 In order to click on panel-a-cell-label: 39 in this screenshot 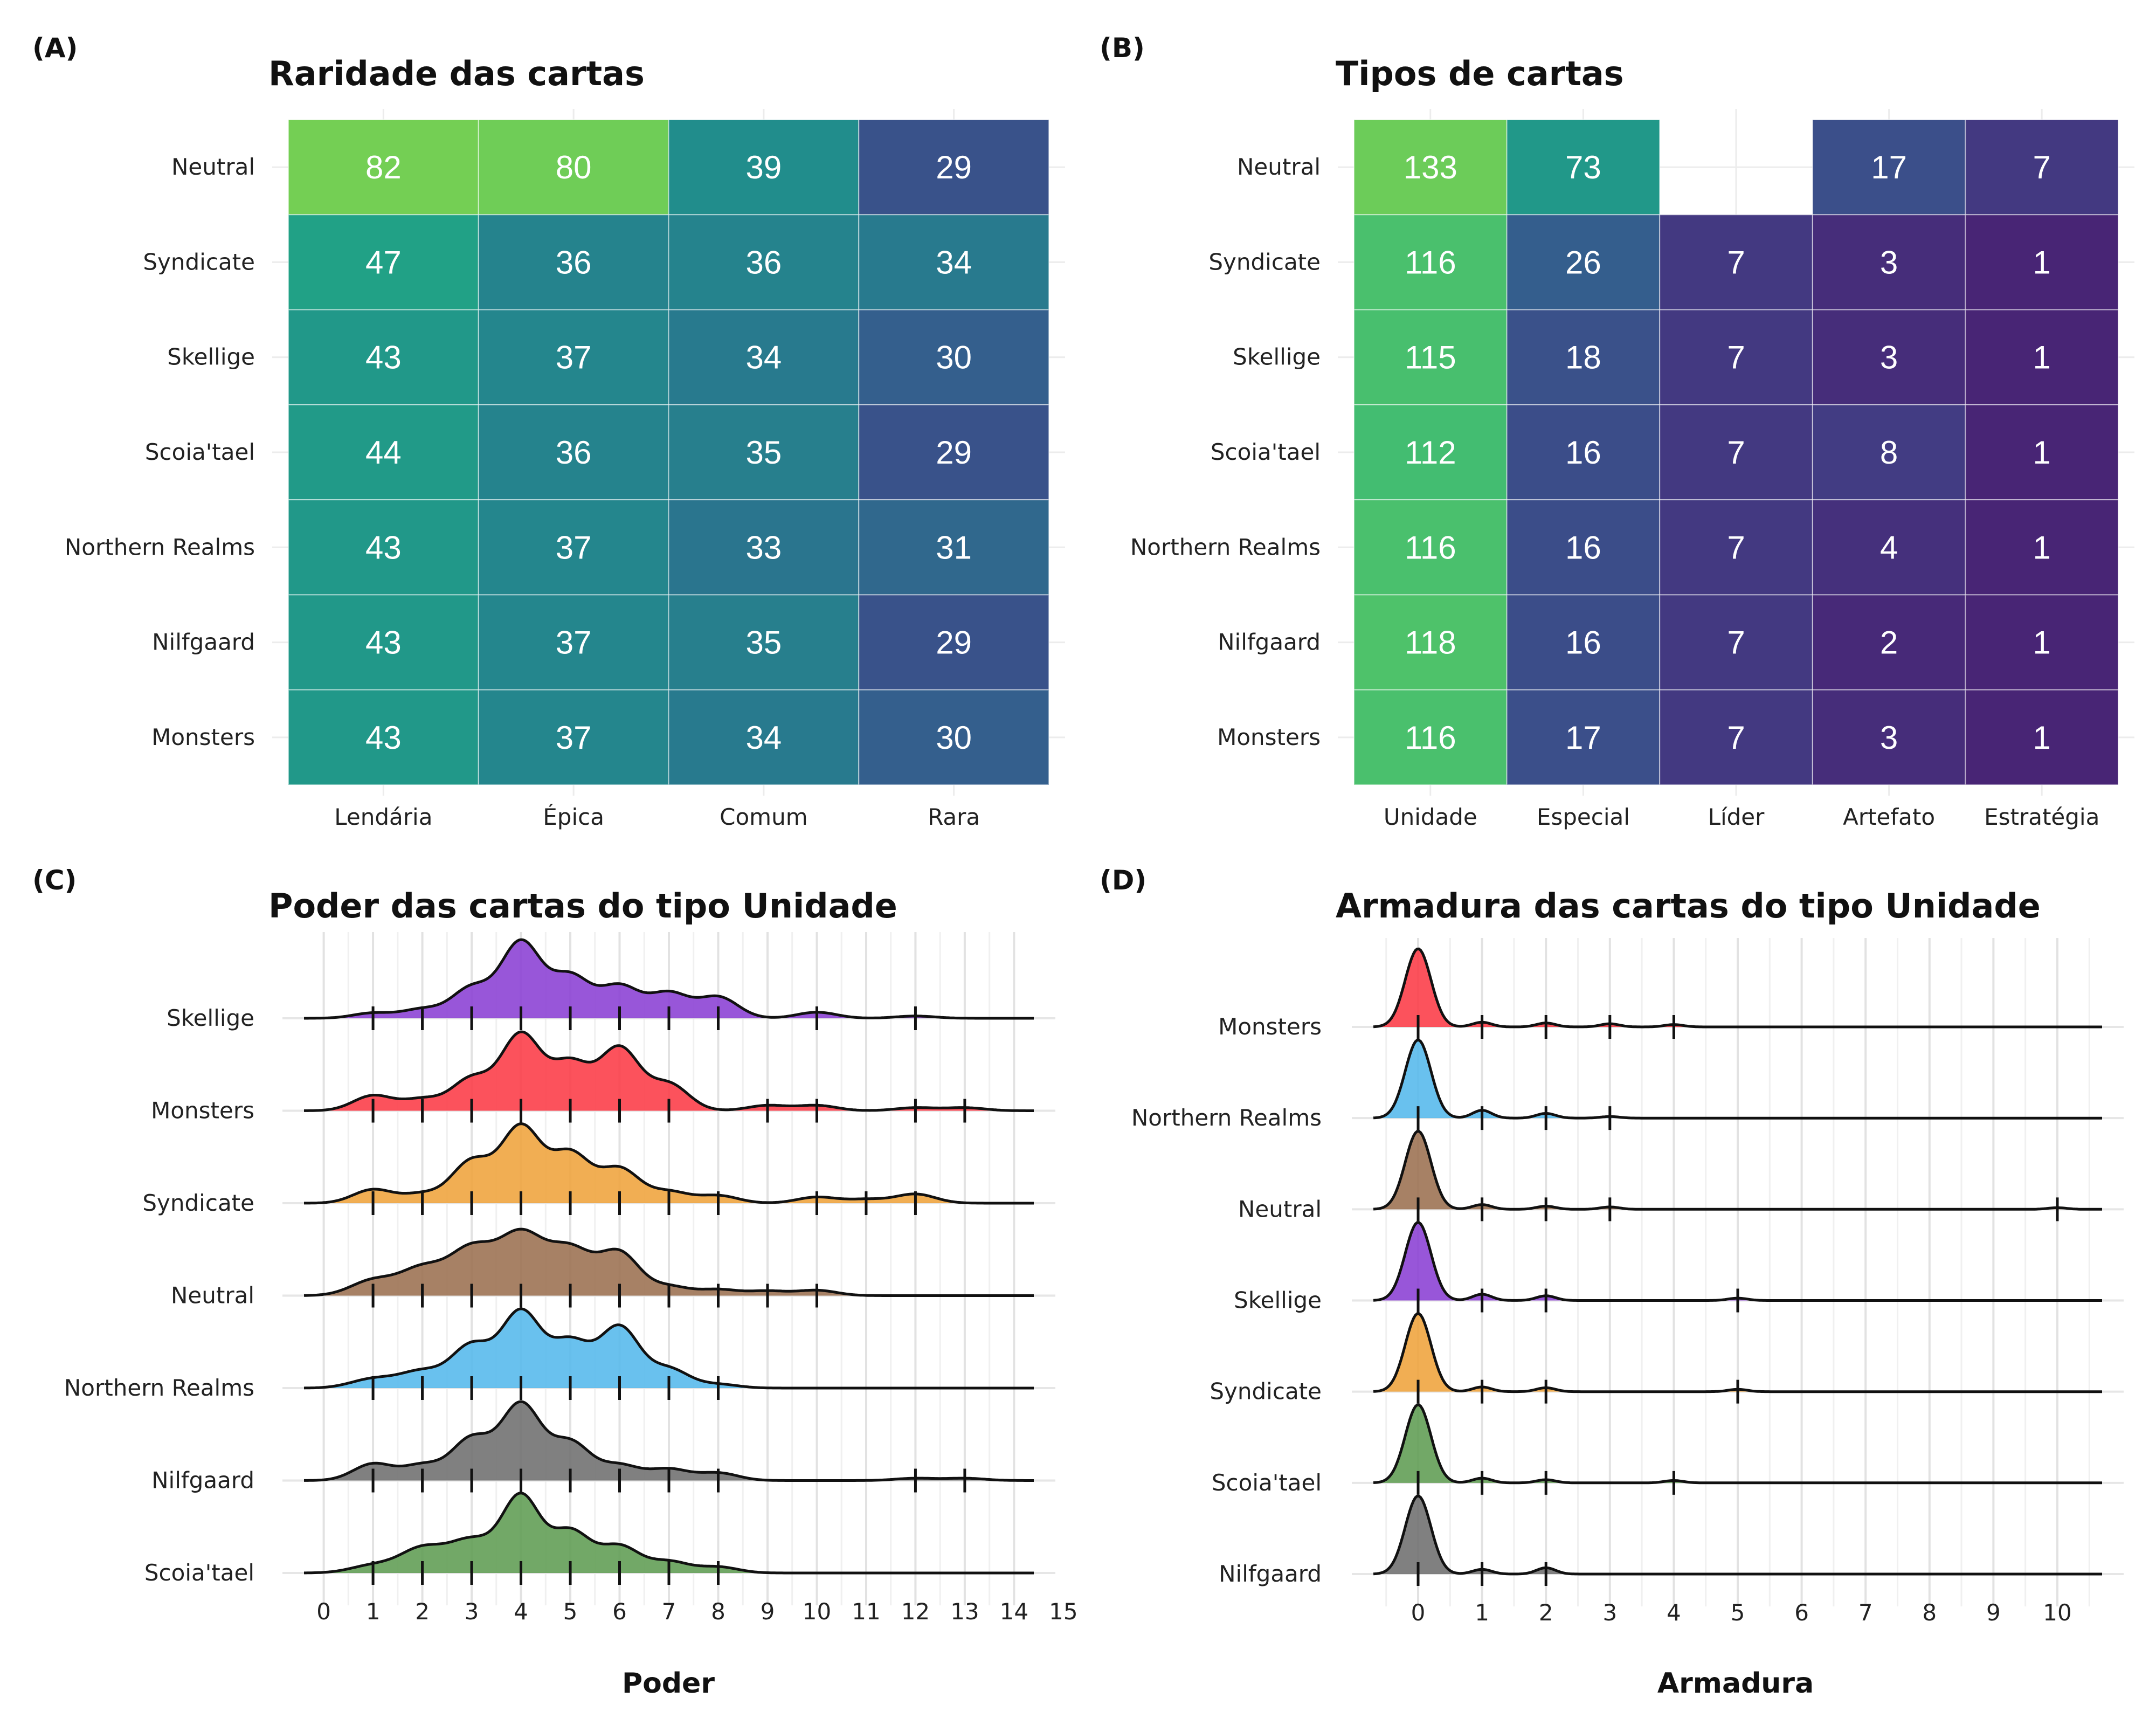, I will do `click(764, 167)`.